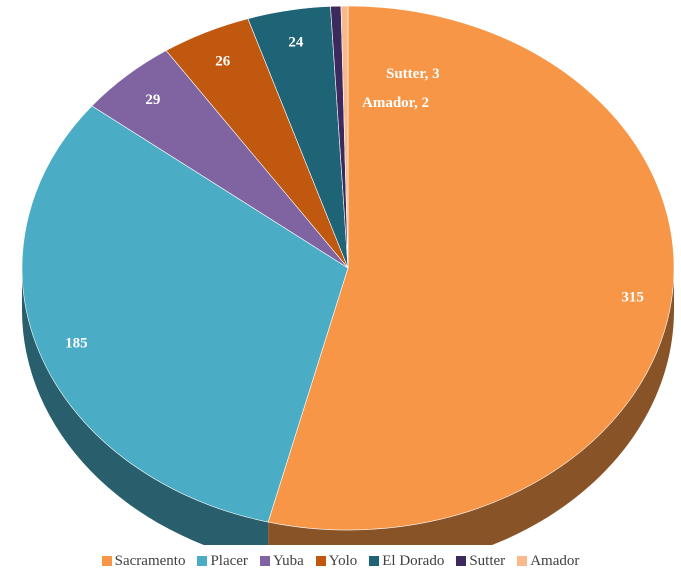  I want to click on legend-item-sutter: Sutter, so click(480, 561).